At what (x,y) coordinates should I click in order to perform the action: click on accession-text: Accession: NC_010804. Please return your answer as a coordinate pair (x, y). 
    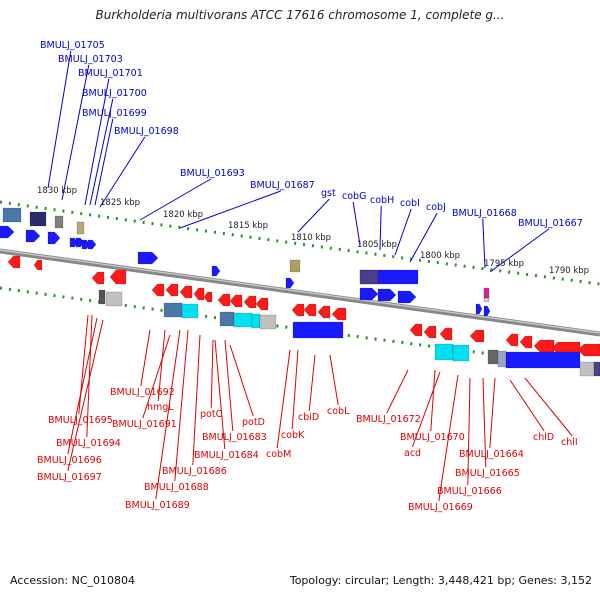
    Looking at the image, I should click on (73, 580).